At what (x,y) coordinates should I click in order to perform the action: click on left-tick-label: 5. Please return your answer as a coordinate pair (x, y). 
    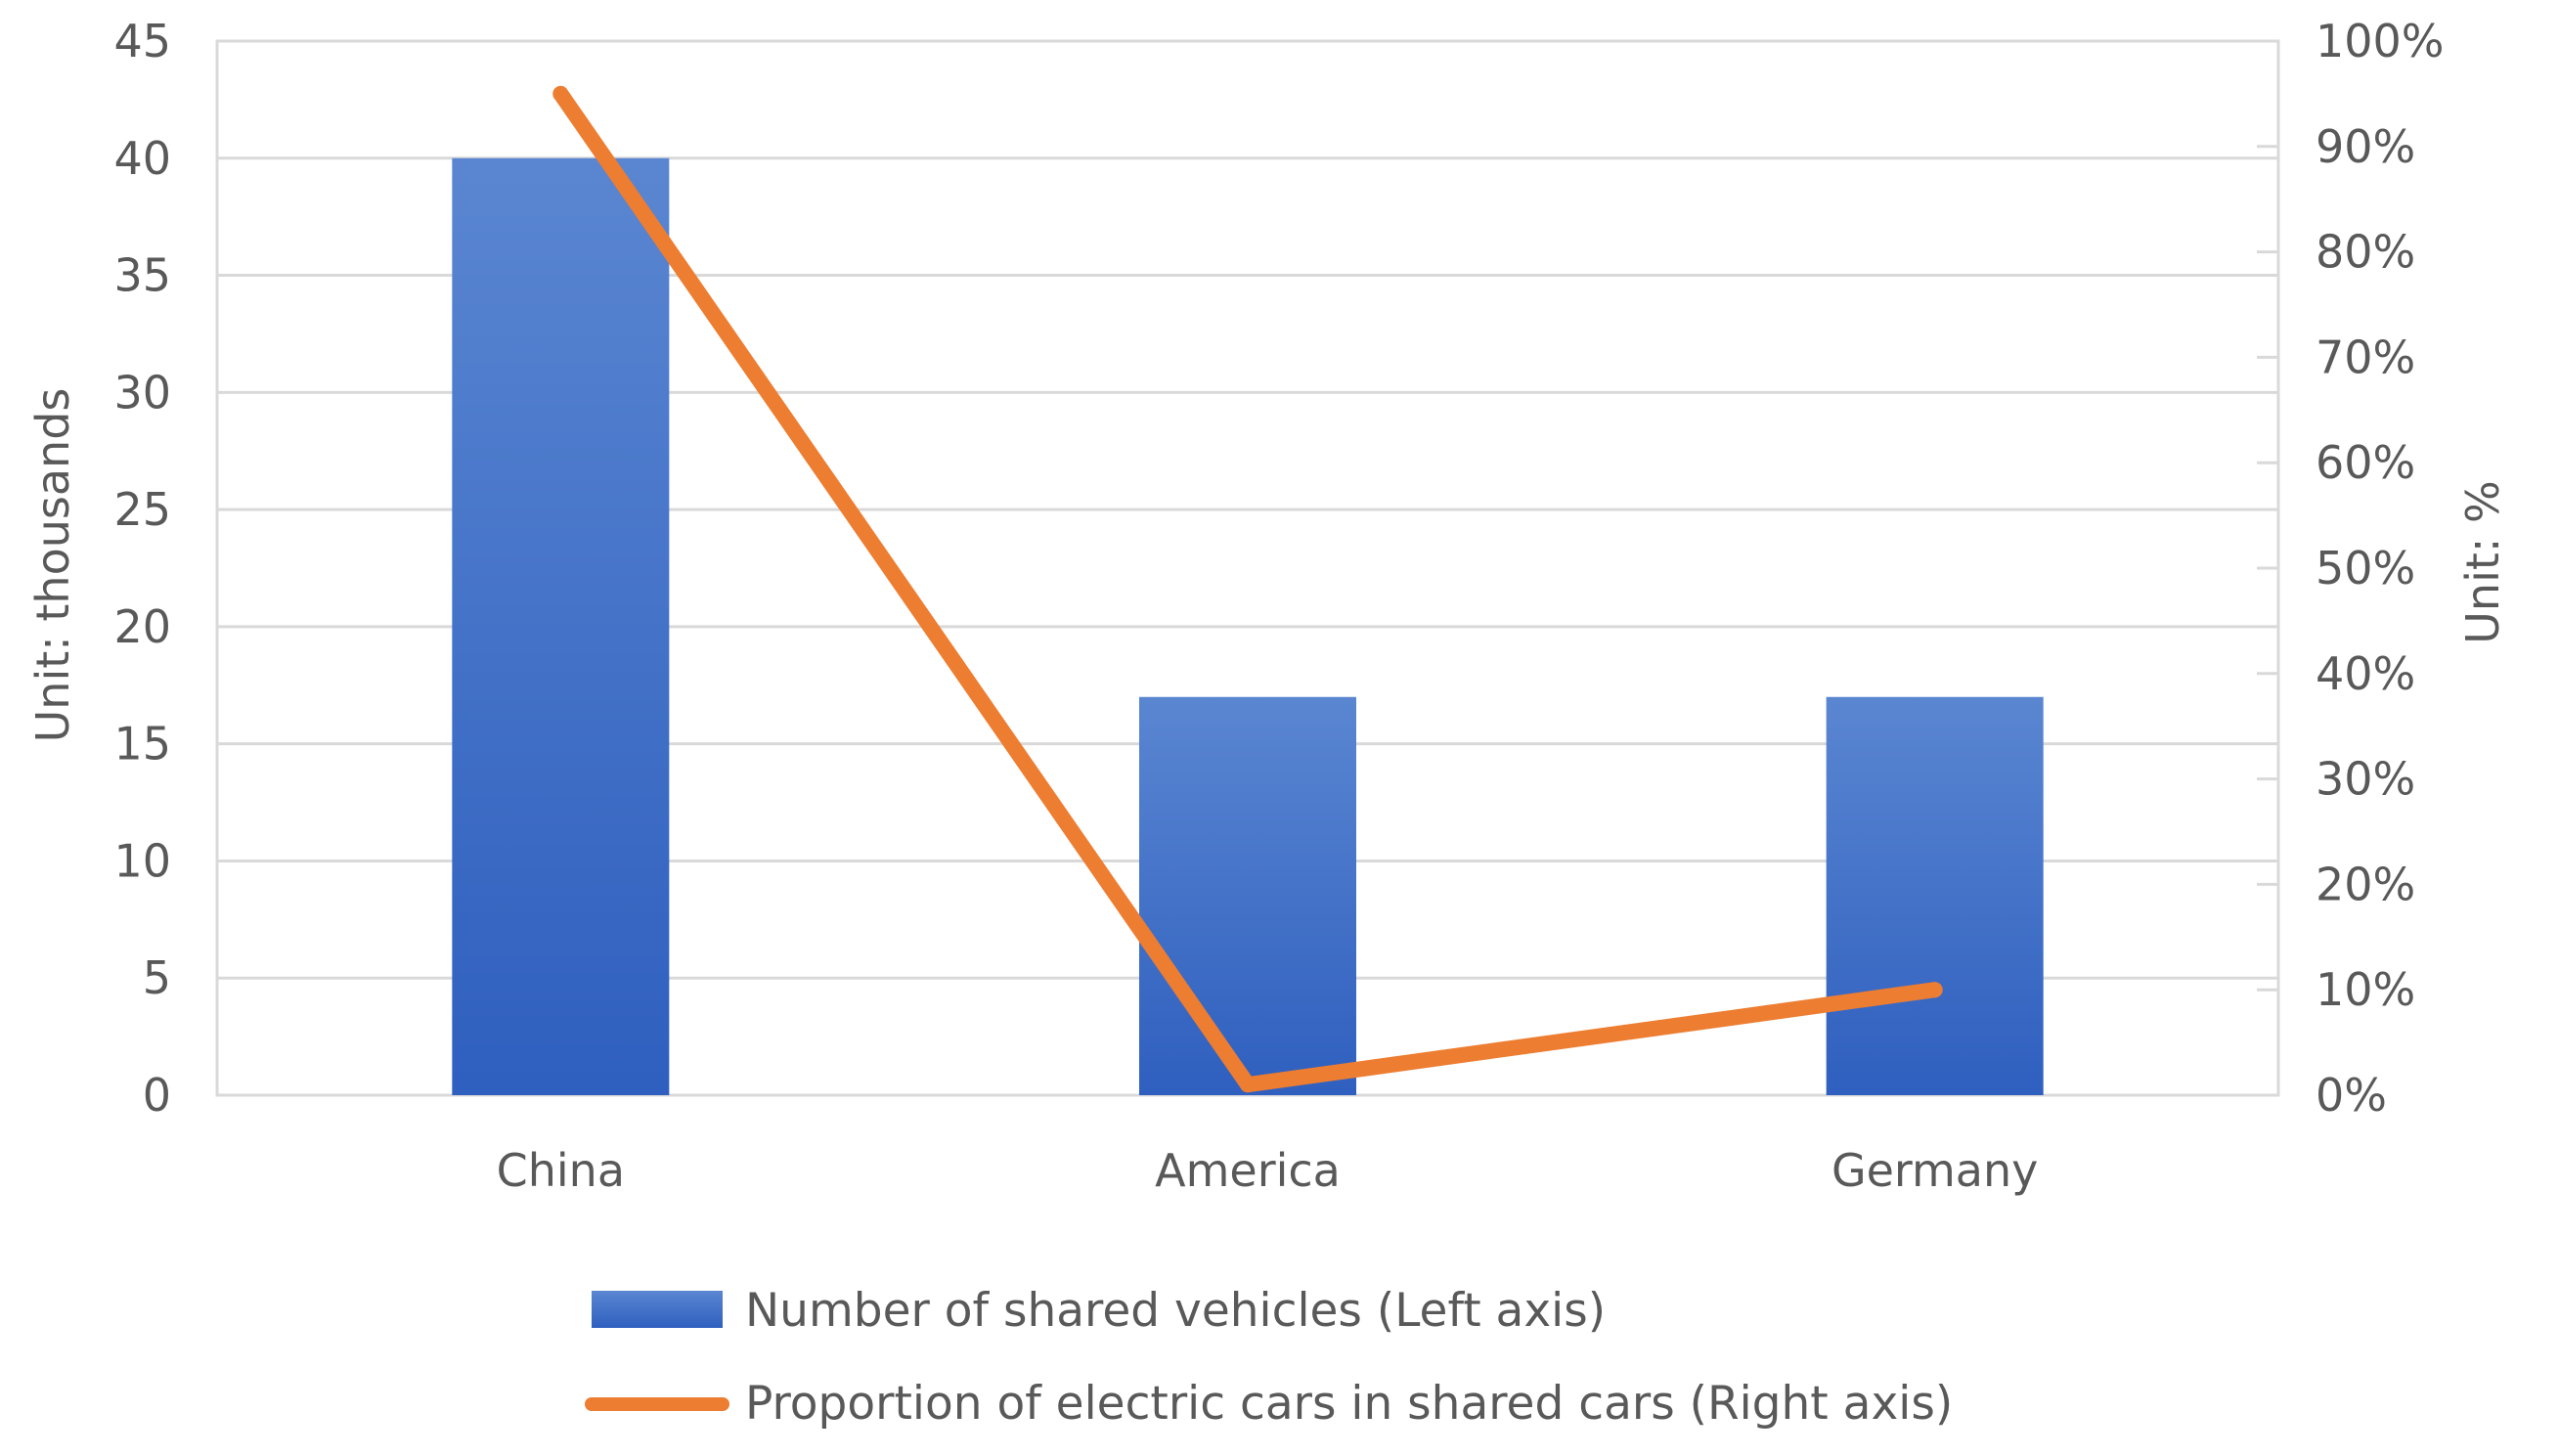
    Looking at the image, I should click on (157, 977).